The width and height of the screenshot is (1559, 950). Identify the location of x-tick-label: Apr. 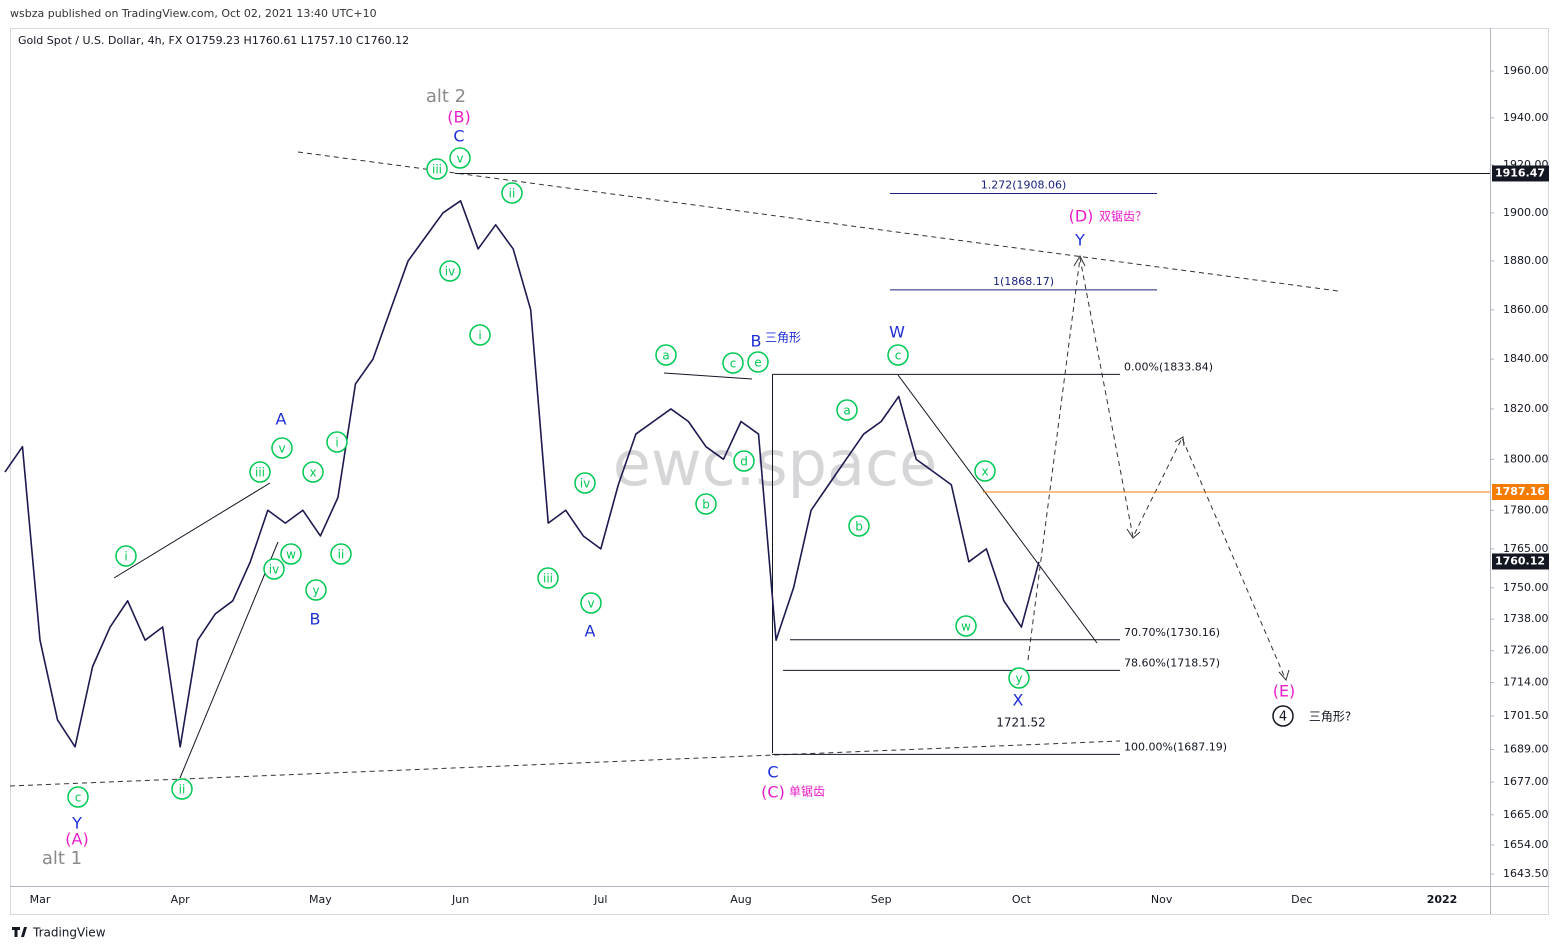
(181, 899).